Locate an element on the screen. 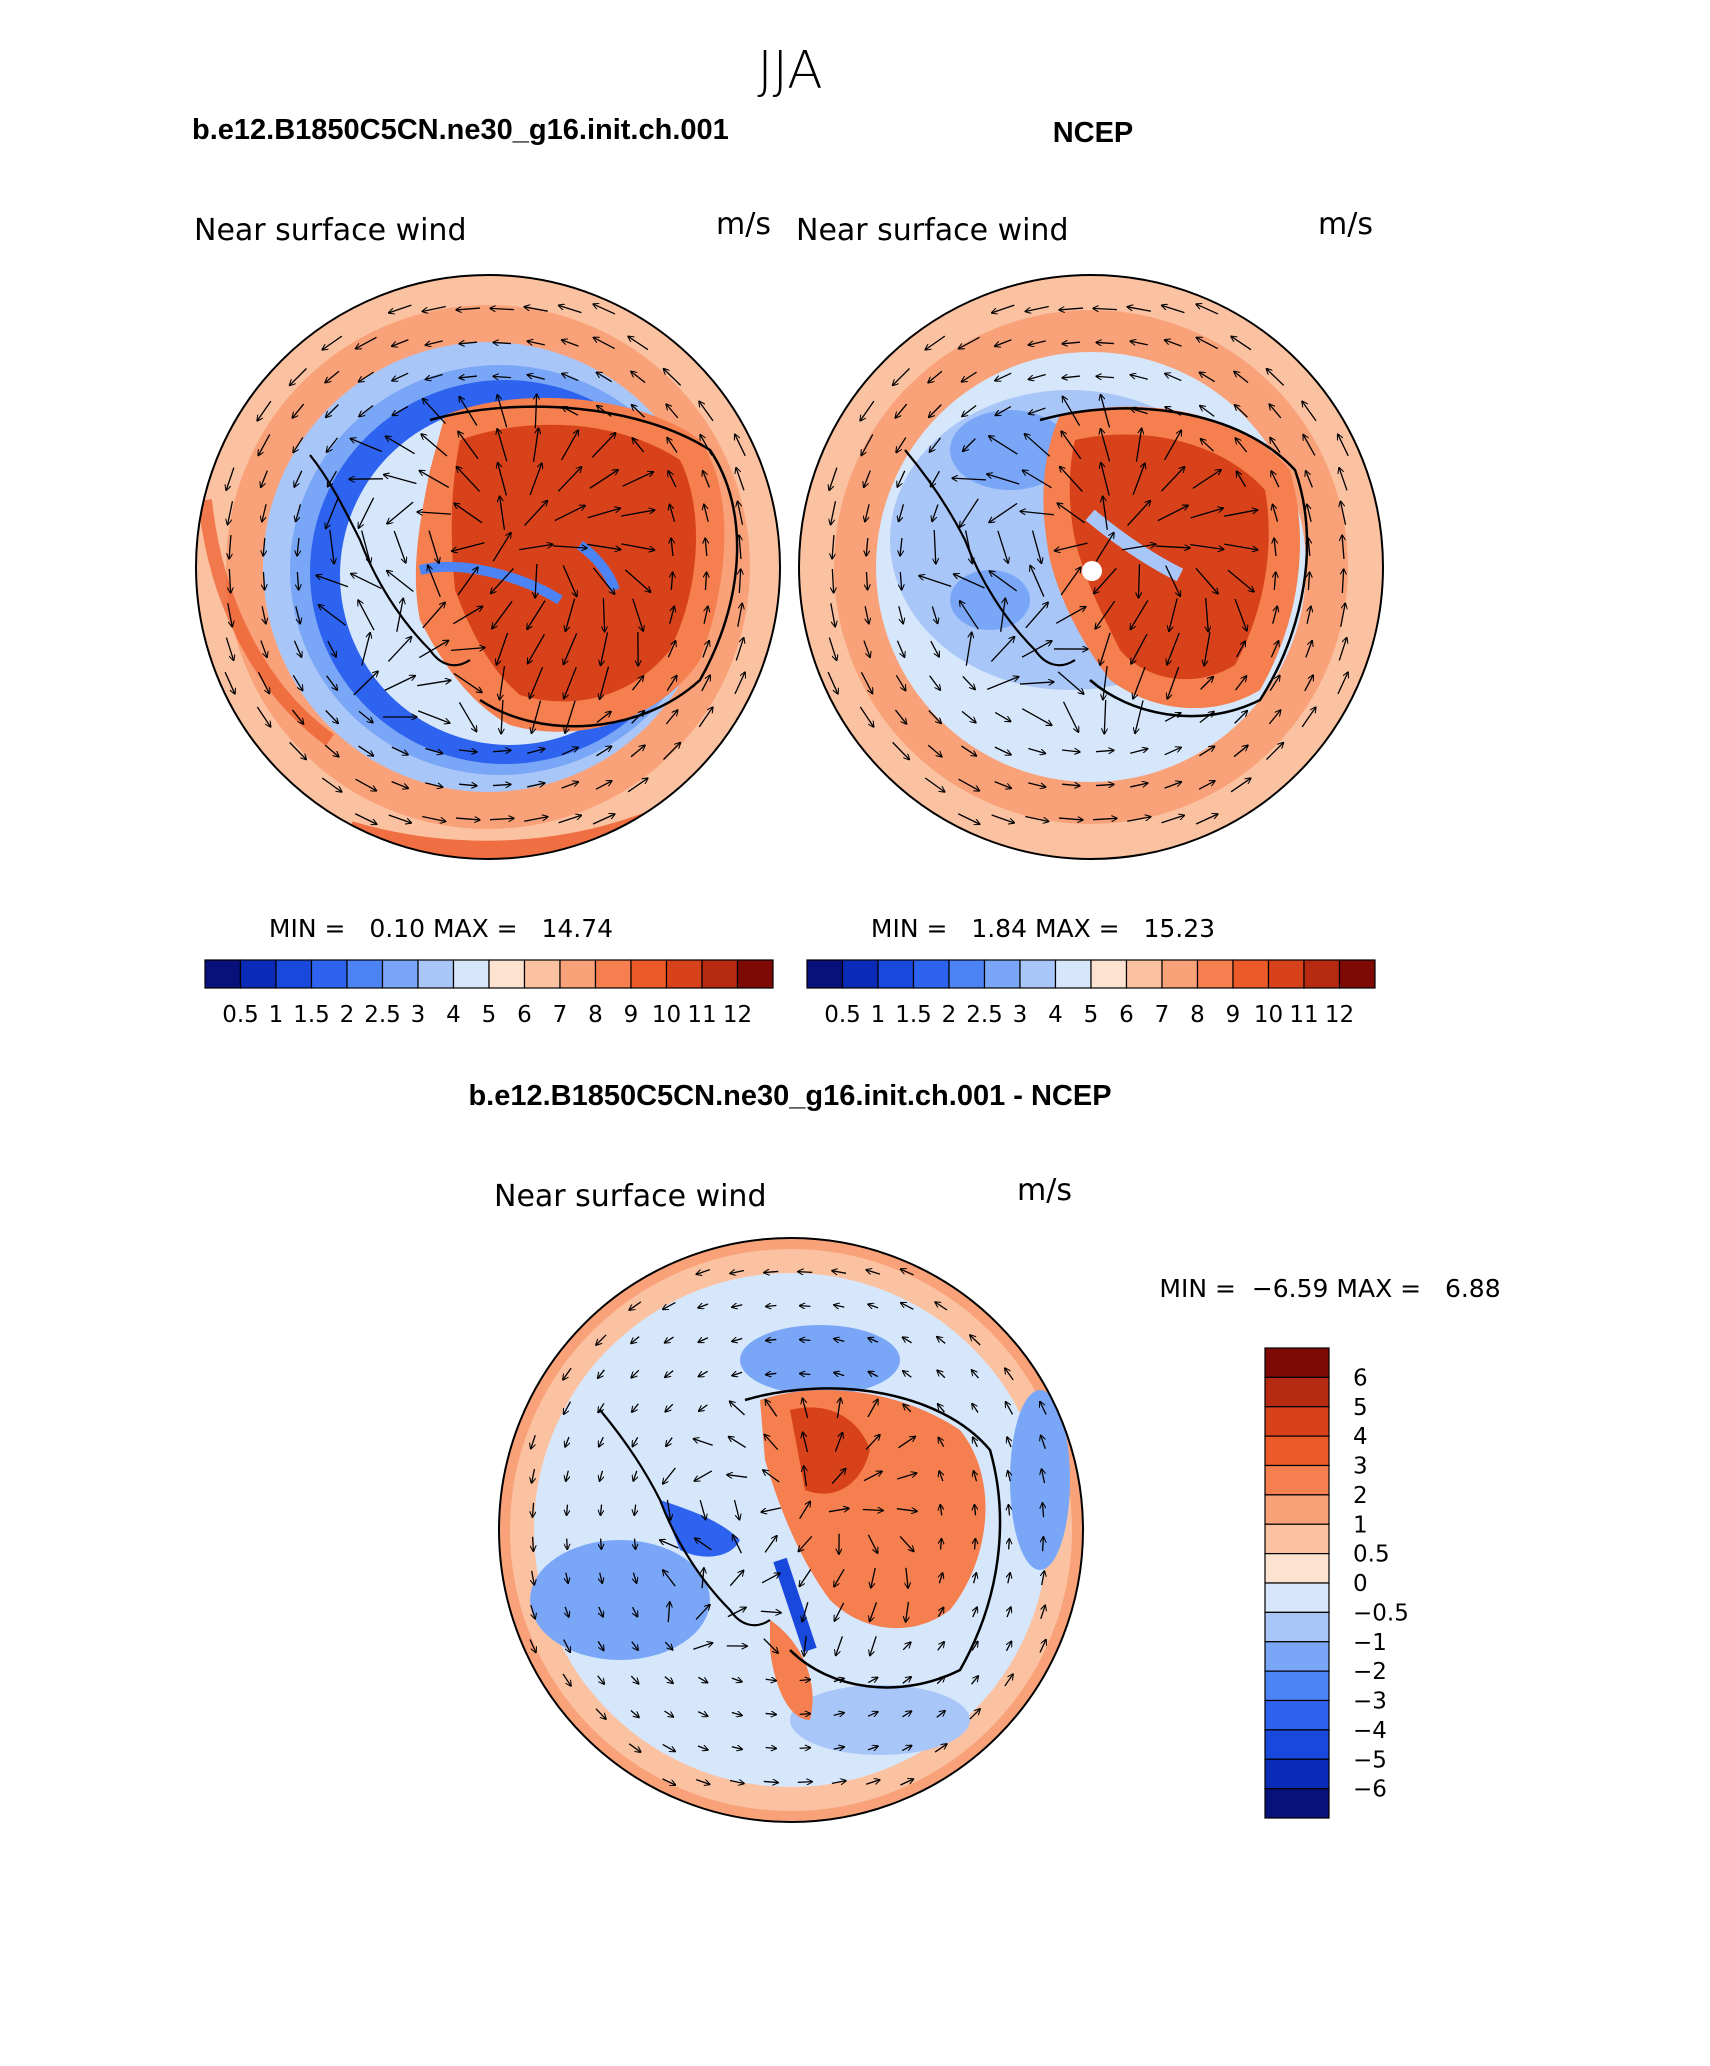 The height and width of the screenshot is (2066, 1710). model-colorbar-tick-label: 8 is located at coordinates (595, 1015).